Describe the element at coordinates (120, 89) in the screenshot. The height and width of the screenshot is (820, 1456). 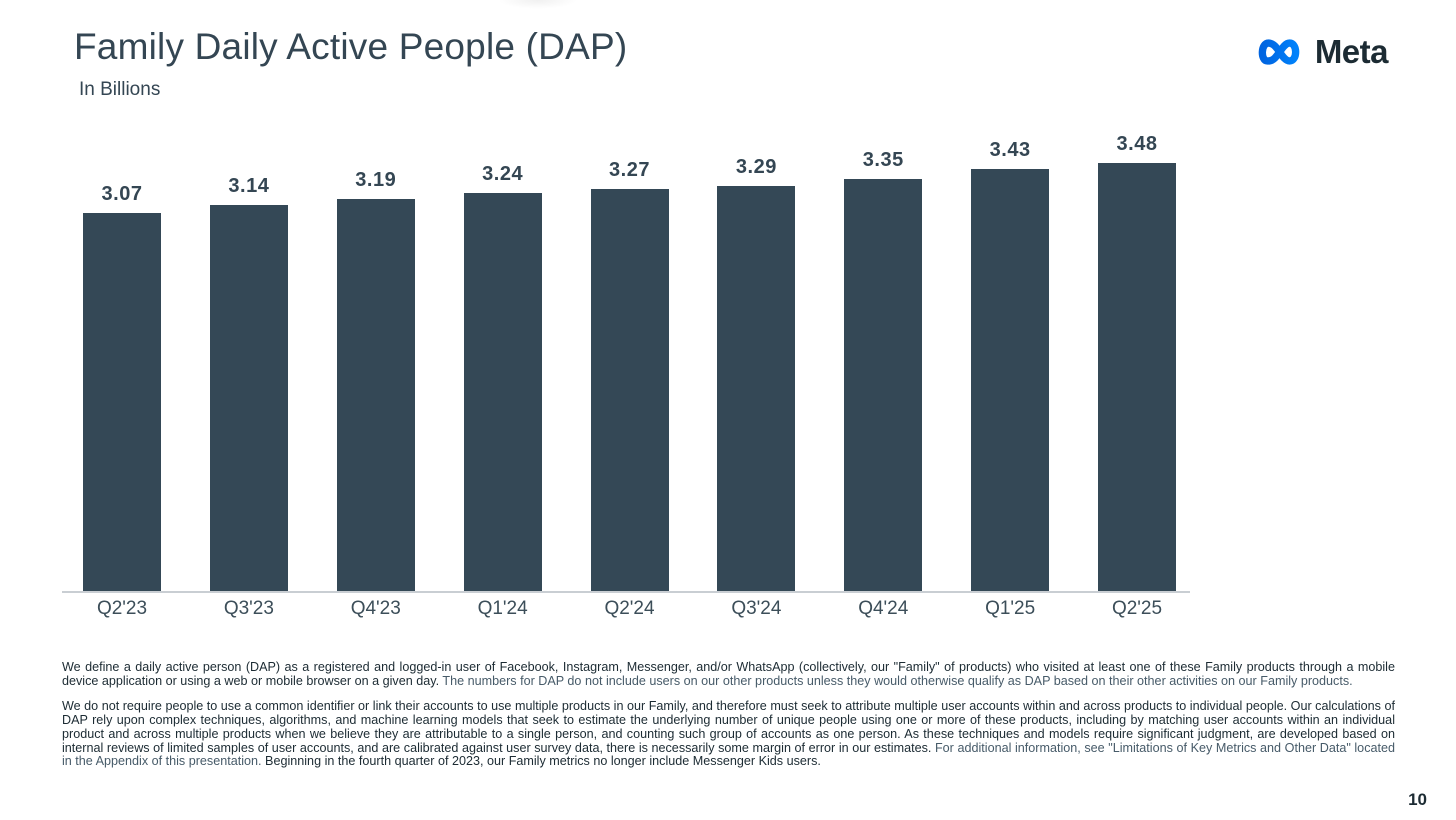
I see `chart-units-subtitle: In Billions` at that location.